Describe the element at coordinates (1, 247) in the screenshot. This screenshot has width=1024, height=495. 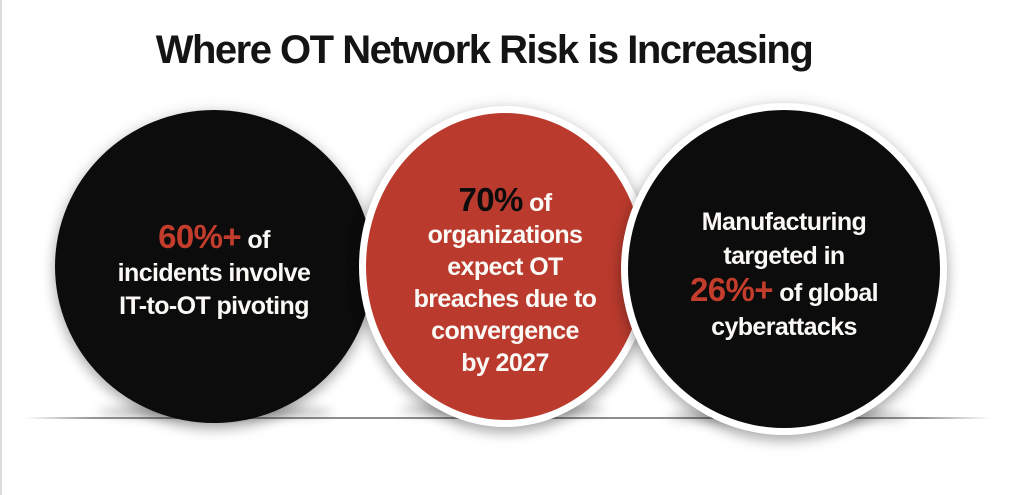
I see `page-left-edge-divider` at that location.